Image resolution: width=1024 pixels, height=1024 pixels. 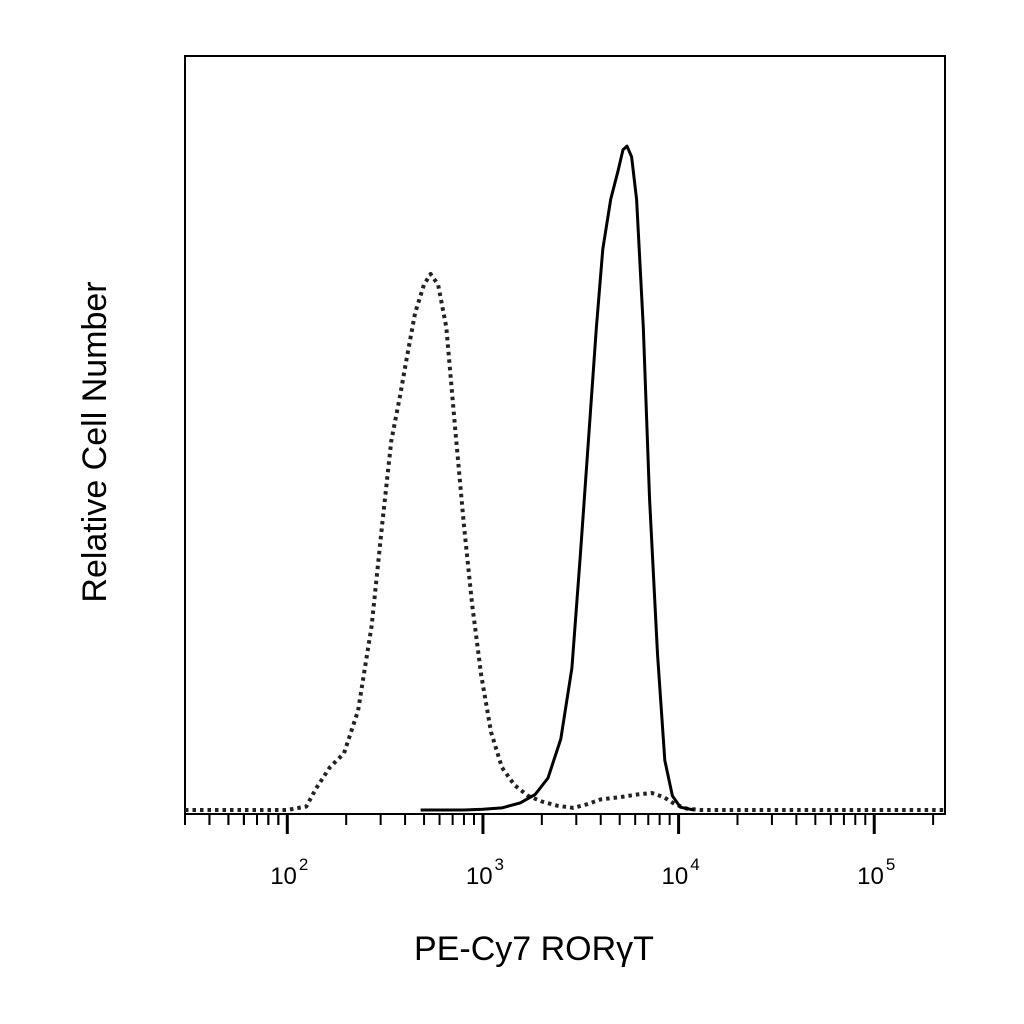 What do you see at coordinates (681, 872) in the screenshot?
I see `x-tick-label: 10 4` at bounding box center [681, 872].